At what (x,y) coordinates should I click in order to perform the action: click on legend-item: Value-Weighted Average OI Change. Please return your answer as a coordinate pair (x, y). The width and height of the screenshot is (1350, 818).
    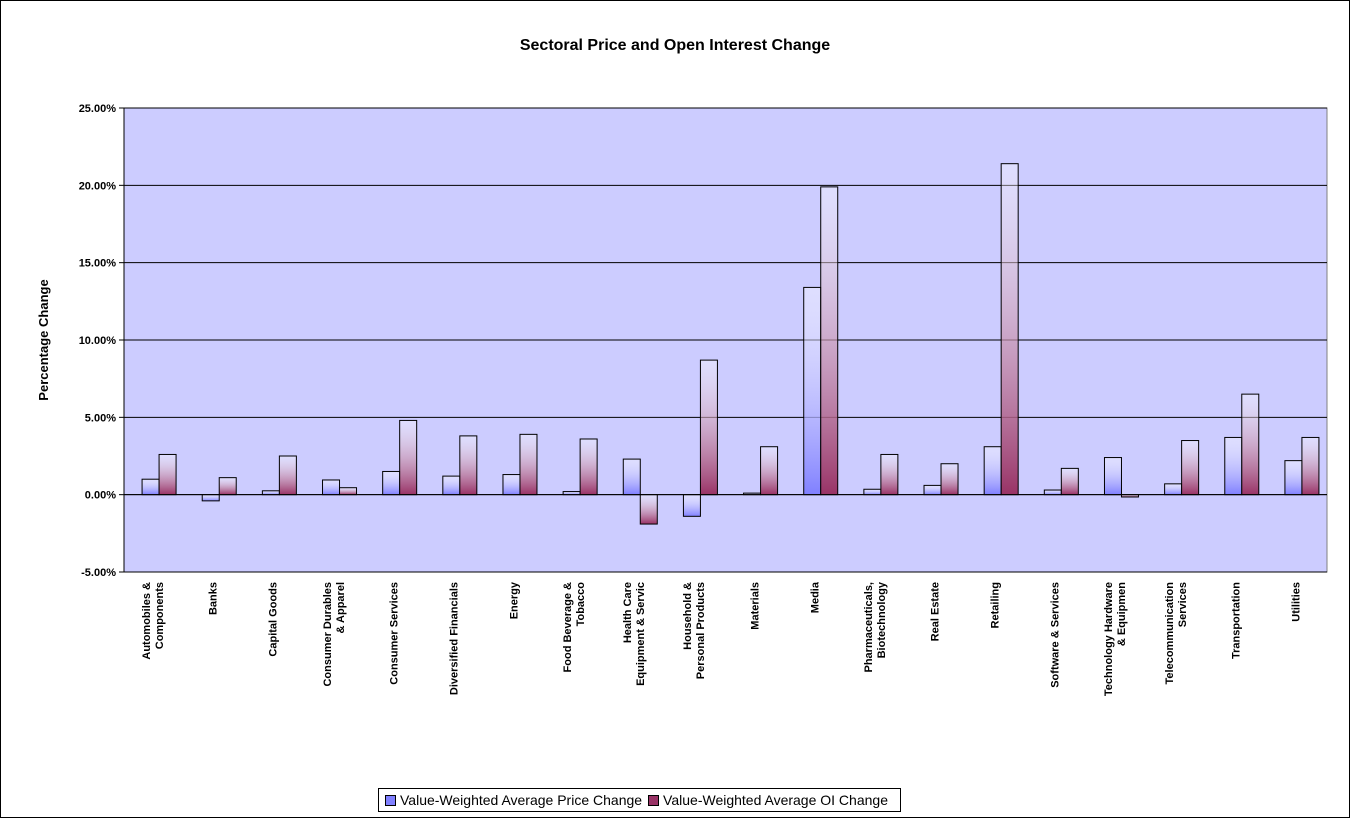
    Looking at the image, I should click on (768, 800).